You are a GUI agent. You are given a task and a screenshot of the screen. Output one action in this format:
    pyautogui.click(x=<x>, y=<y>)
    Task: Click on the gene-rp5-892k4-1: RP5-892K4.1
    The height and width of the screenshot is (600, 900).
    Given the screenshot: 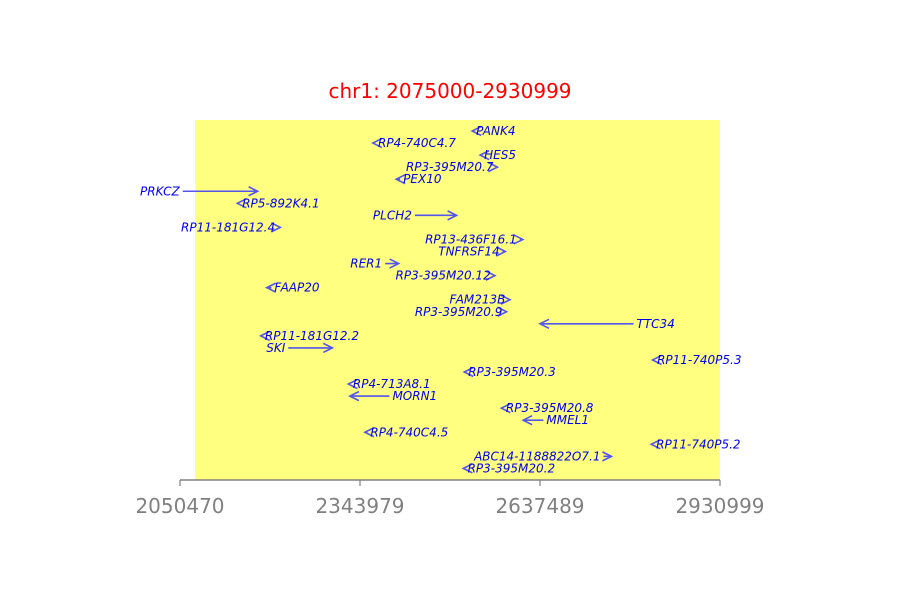 What is the action you would take?
    pyautogui.click(x=277, y=203)
    